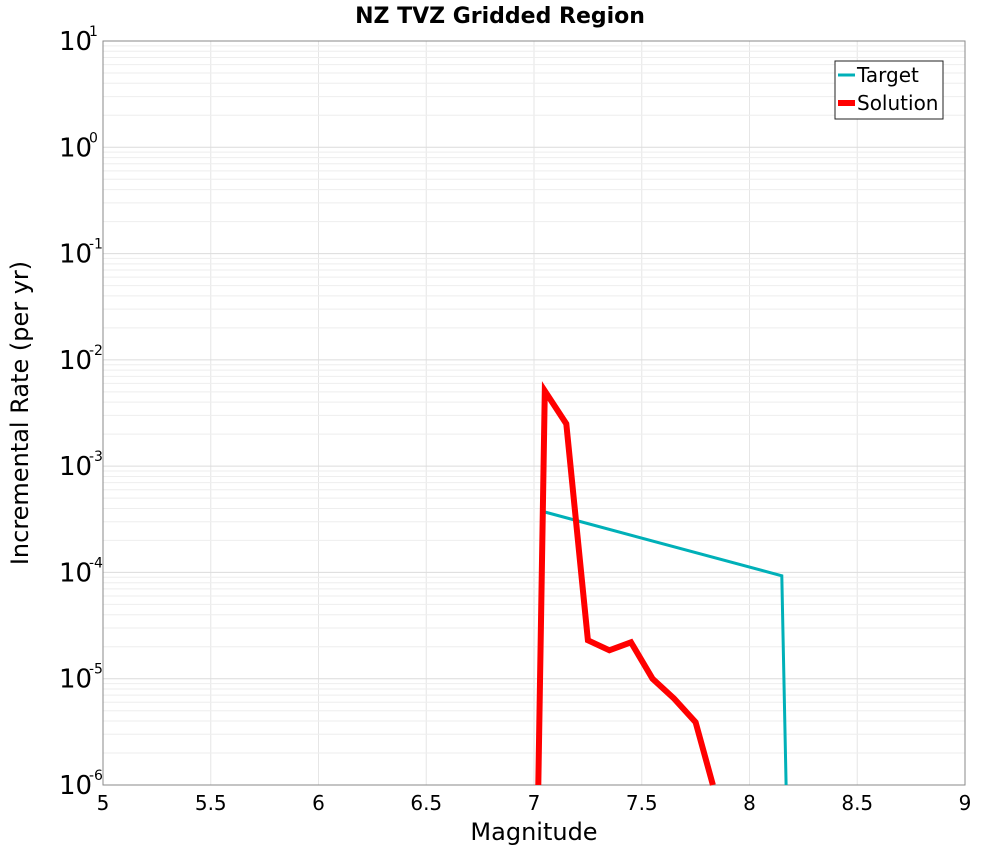  I want to click on y-tick-label: 10⁰, so click(78, 146).